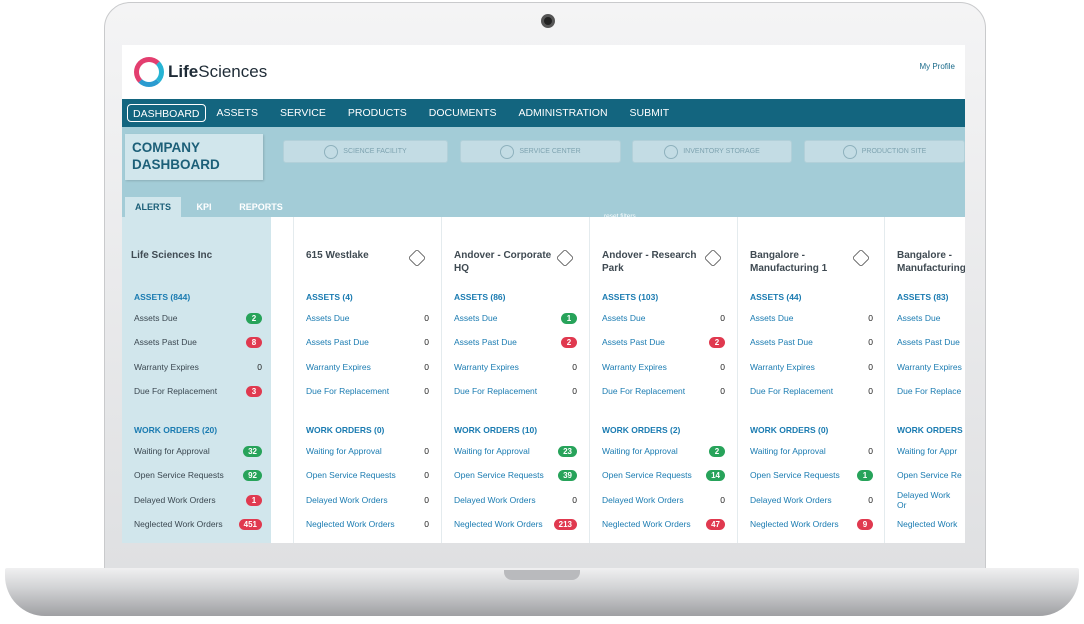 The image size is (1084, 624). Describe the element at coordinates (663, 524) in the screenshot. I see `work-order-row: Neglected Work Orders 47` at that location.